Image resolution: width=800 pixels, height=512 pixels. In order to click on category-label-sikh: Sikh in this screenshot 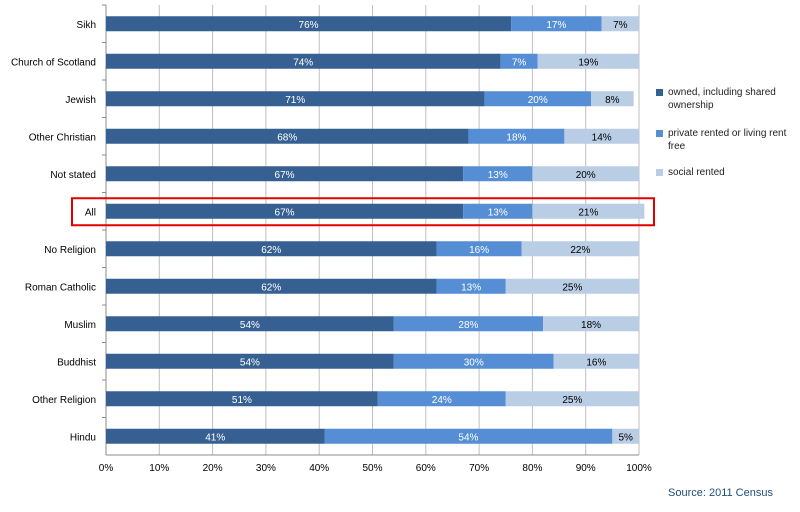, I will do `click(86, 25)`.